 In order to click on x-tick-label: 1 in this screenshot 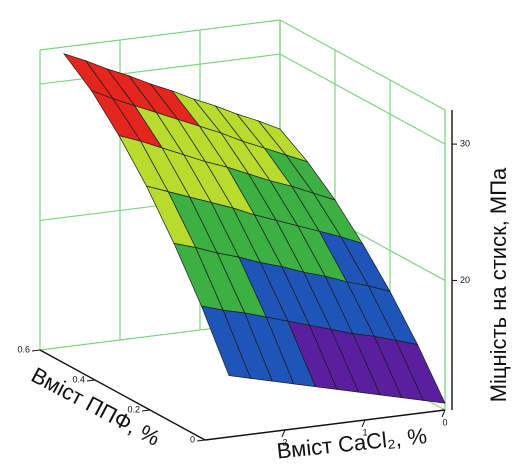, I will do `click(364, 432)`.